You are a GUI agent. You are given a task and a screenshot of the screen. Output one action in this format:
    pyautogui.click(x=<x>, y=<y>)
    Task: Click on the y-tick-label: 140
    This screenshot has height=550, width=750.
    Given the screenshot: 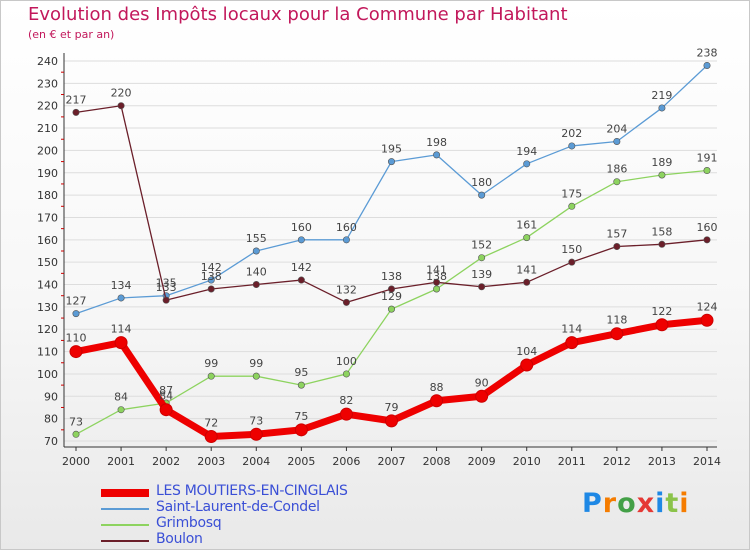 What is the action you would take?
    pyautogui.click(x=47, y=285)
    